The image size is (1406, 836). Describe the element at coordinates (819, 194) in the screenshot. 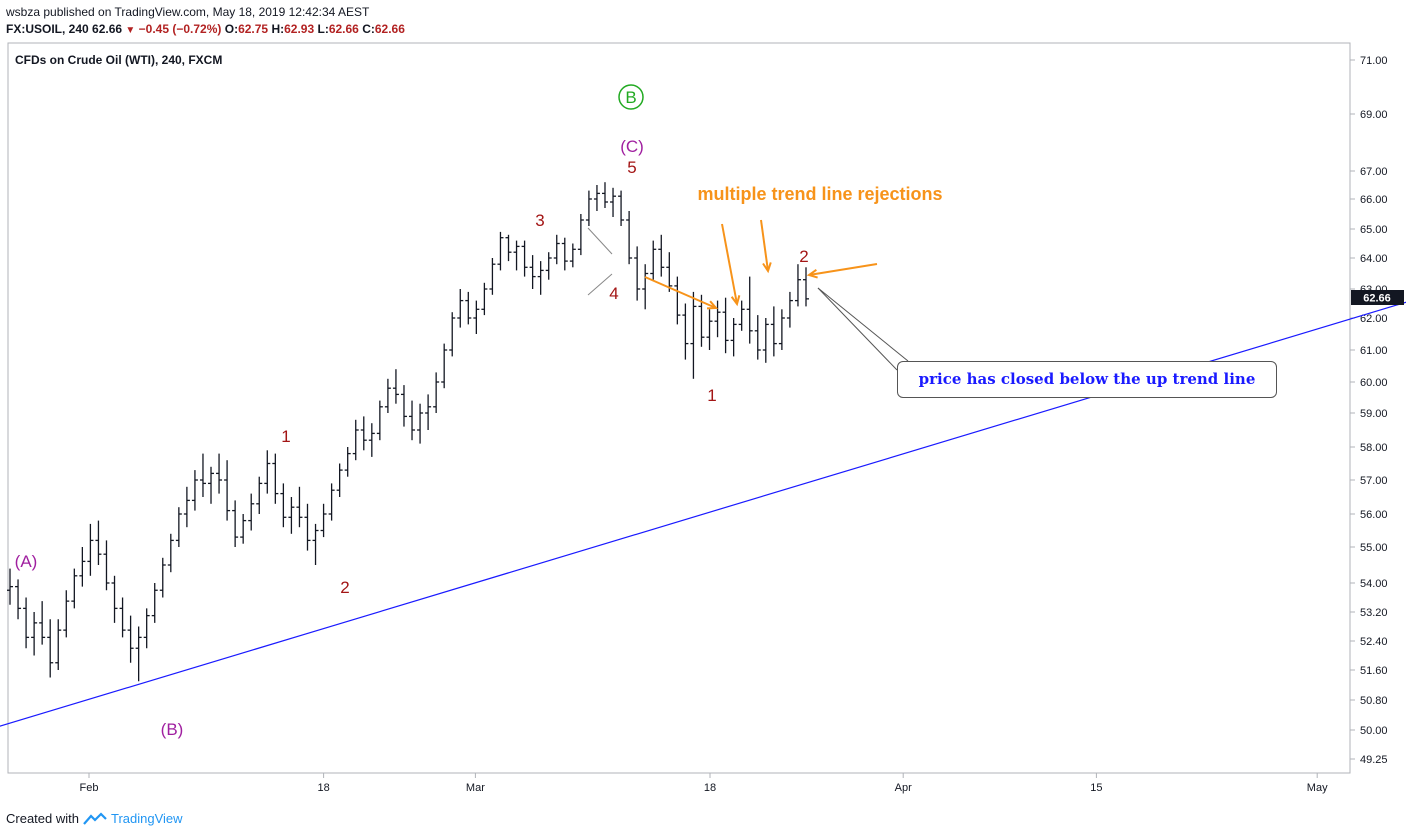

I see `annotation-rejections: multiple trend line rejections` at that location.